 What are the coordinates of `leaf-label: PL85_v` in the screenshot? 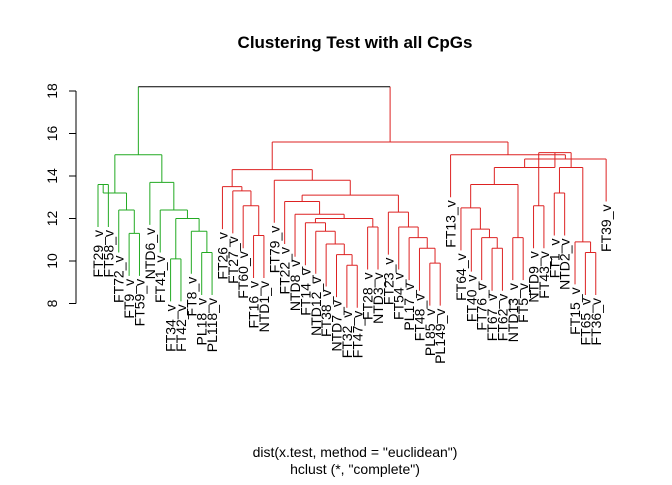 It's located at (430, 332).